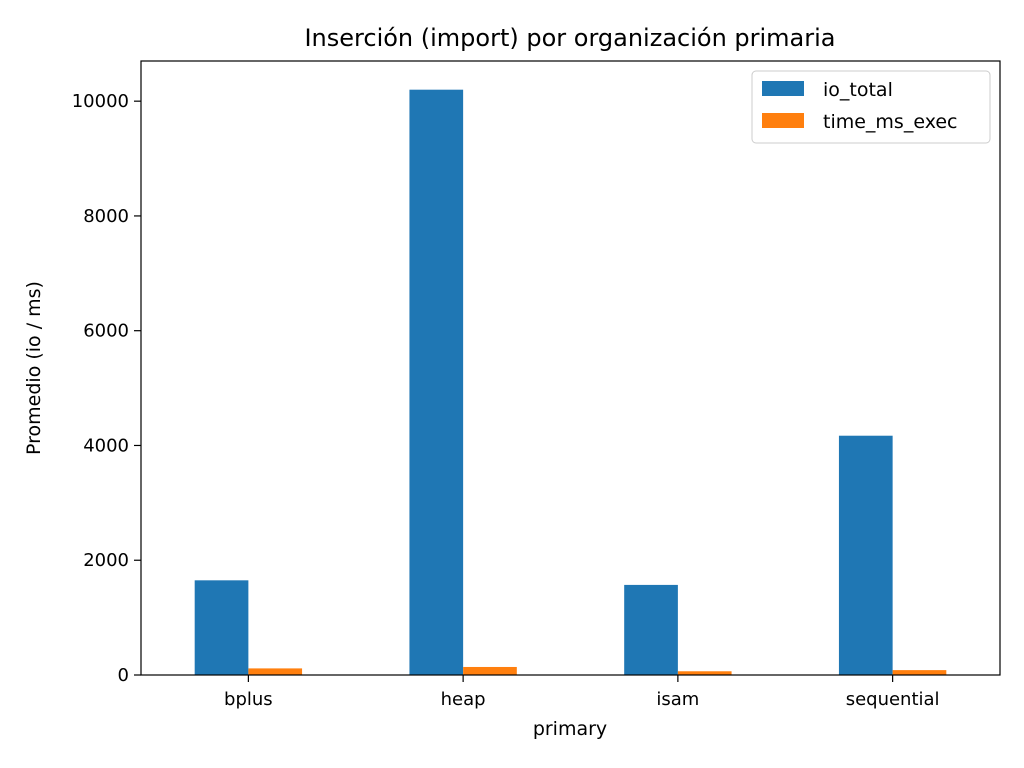 This screenshot has width=1024, height=768. What do you see at coordinates (783, 120) in the screenshot?
I see `legend-swatch-time-ms-exec` at bounding box center [783, 120].